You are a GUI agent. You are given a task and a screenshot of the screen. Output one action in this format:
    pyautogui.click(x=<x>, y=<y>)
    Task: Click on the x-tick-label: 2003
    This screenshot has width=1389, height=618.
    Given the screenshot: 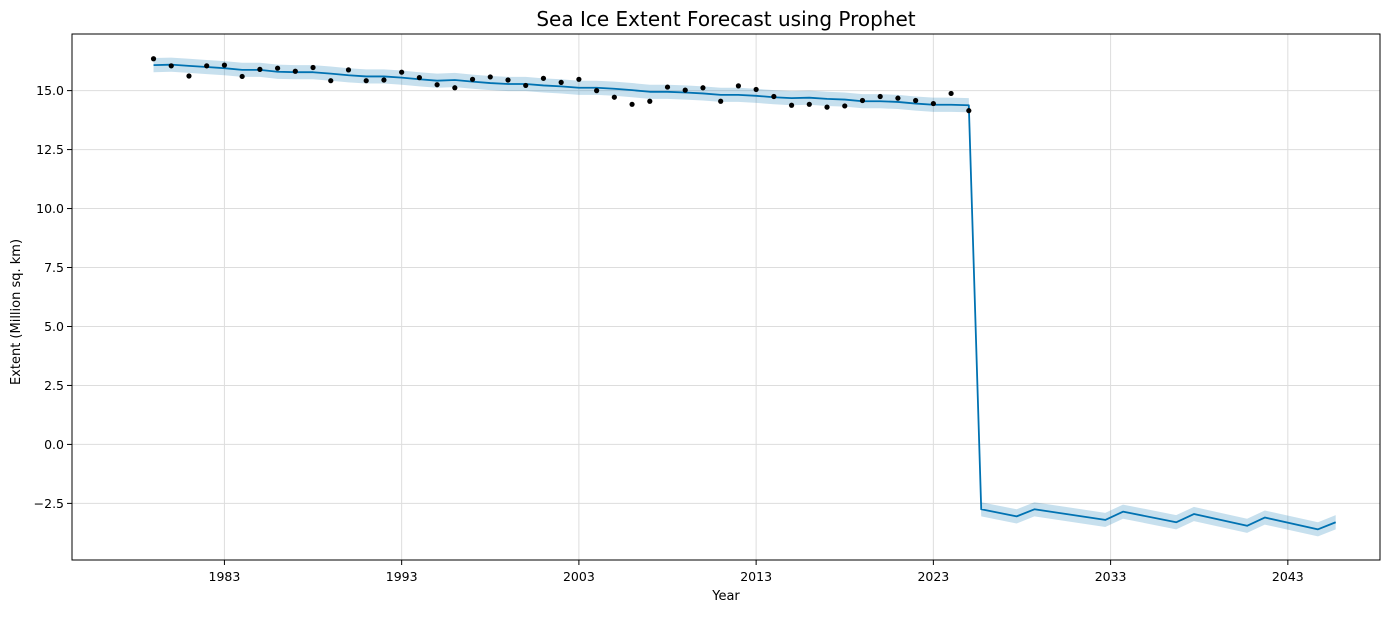 What is the action you would take?
    pyautogui.click(x=579, y=576)
    